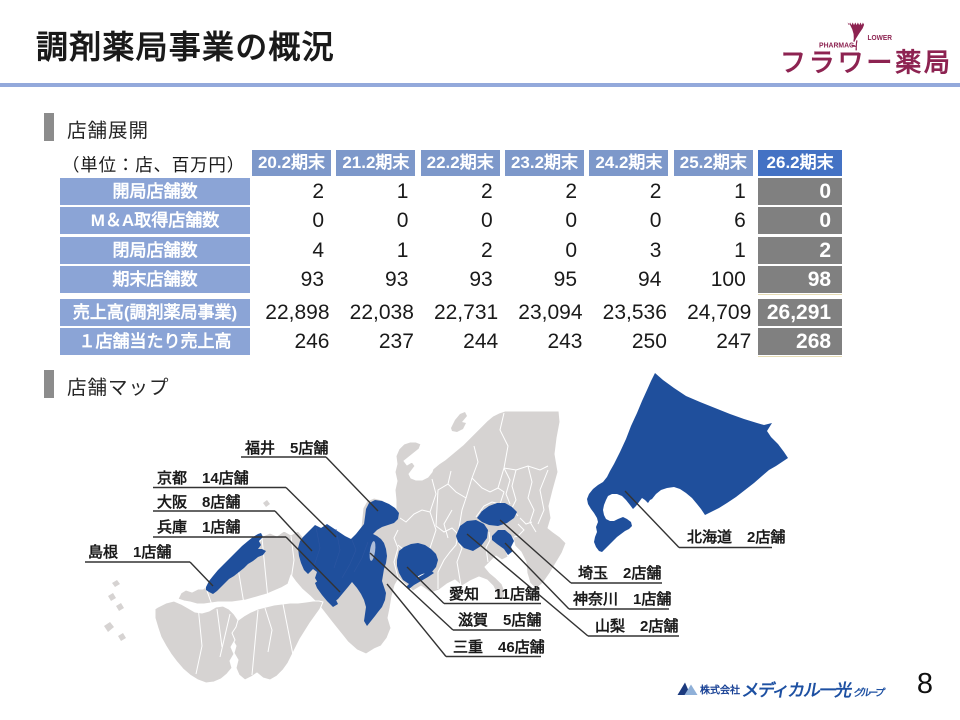 The height and width of the screenshot is (720, 960). What do you see at coordinates (198, 502) in the screenshot?
I see `svg-text: 大阪 8店舗` at bounding box center [198, 502].